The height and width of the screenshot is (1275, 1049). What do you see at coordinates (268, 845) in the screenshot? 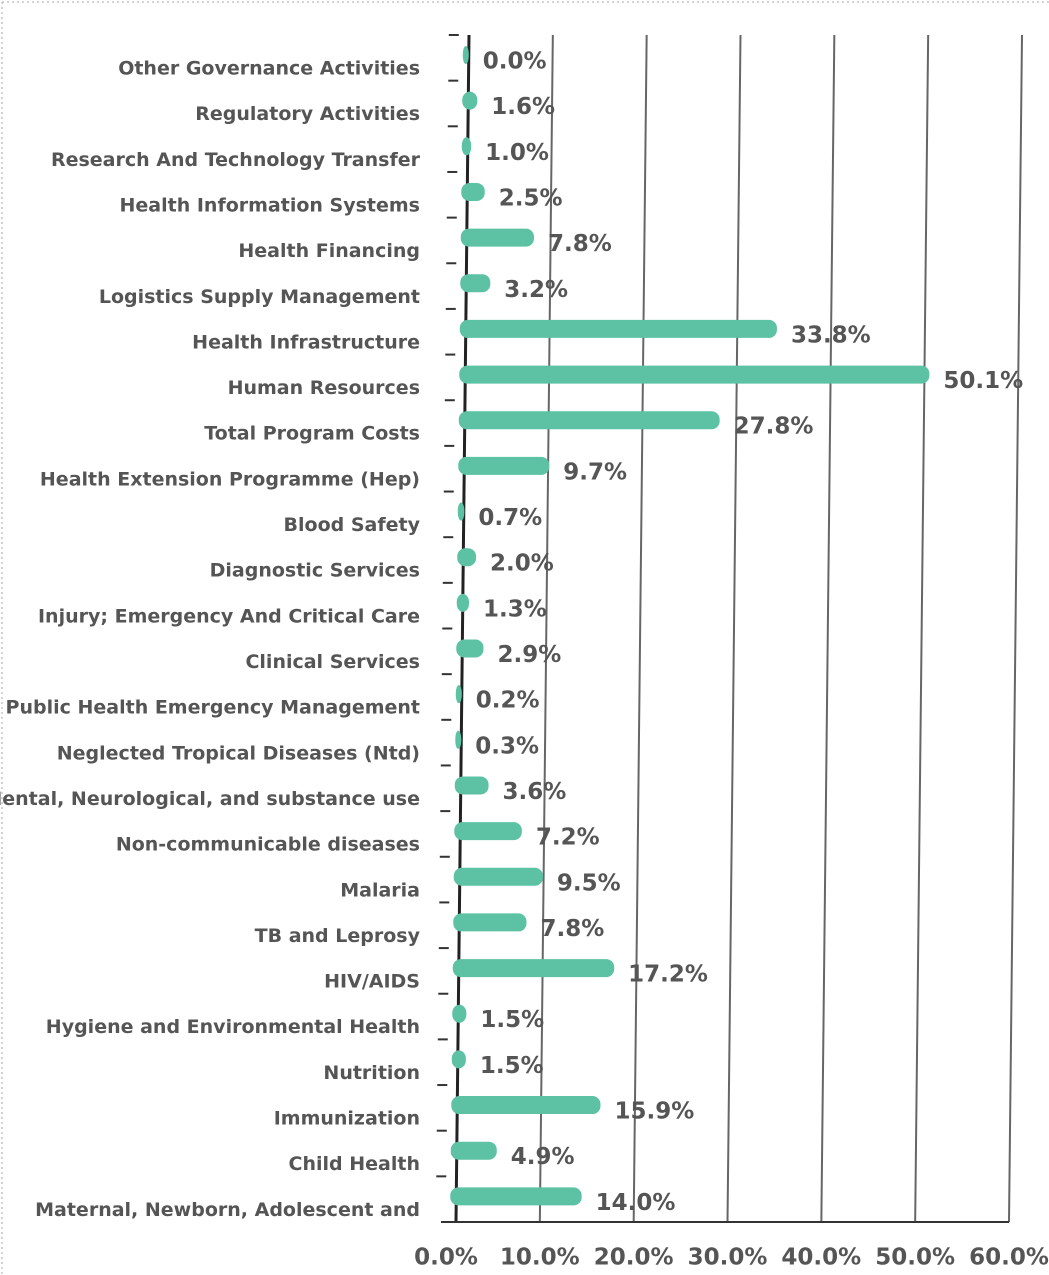
I see `y-tick-label: Non-communicable diseases` at bounding box center [268, 845].